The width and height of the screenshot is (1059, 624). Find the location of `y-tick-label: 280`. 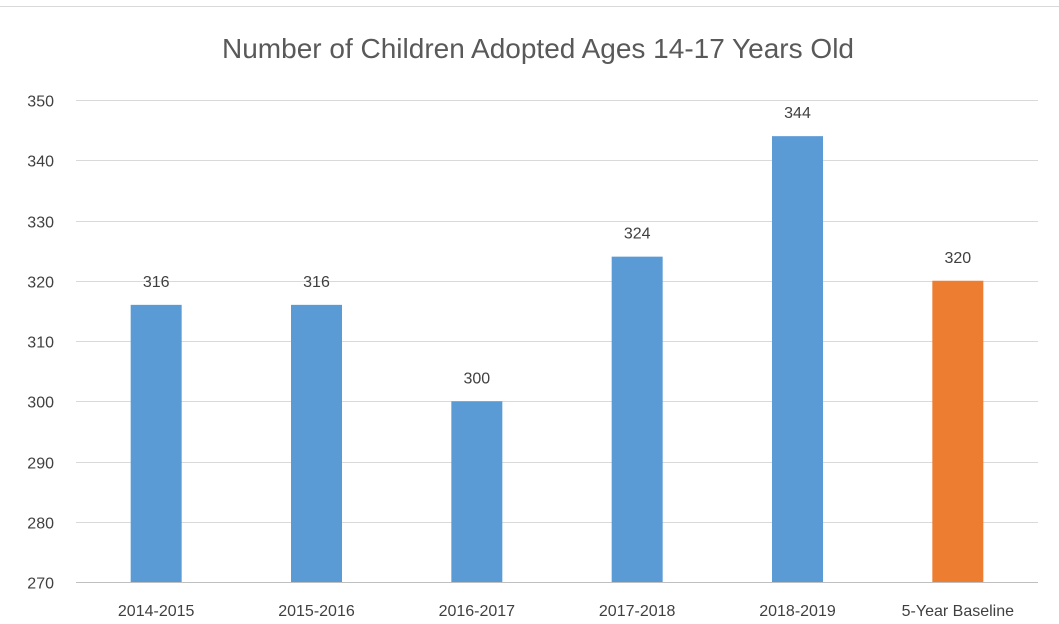

y-tick-label: 280 is located at coordinates (40, 524).